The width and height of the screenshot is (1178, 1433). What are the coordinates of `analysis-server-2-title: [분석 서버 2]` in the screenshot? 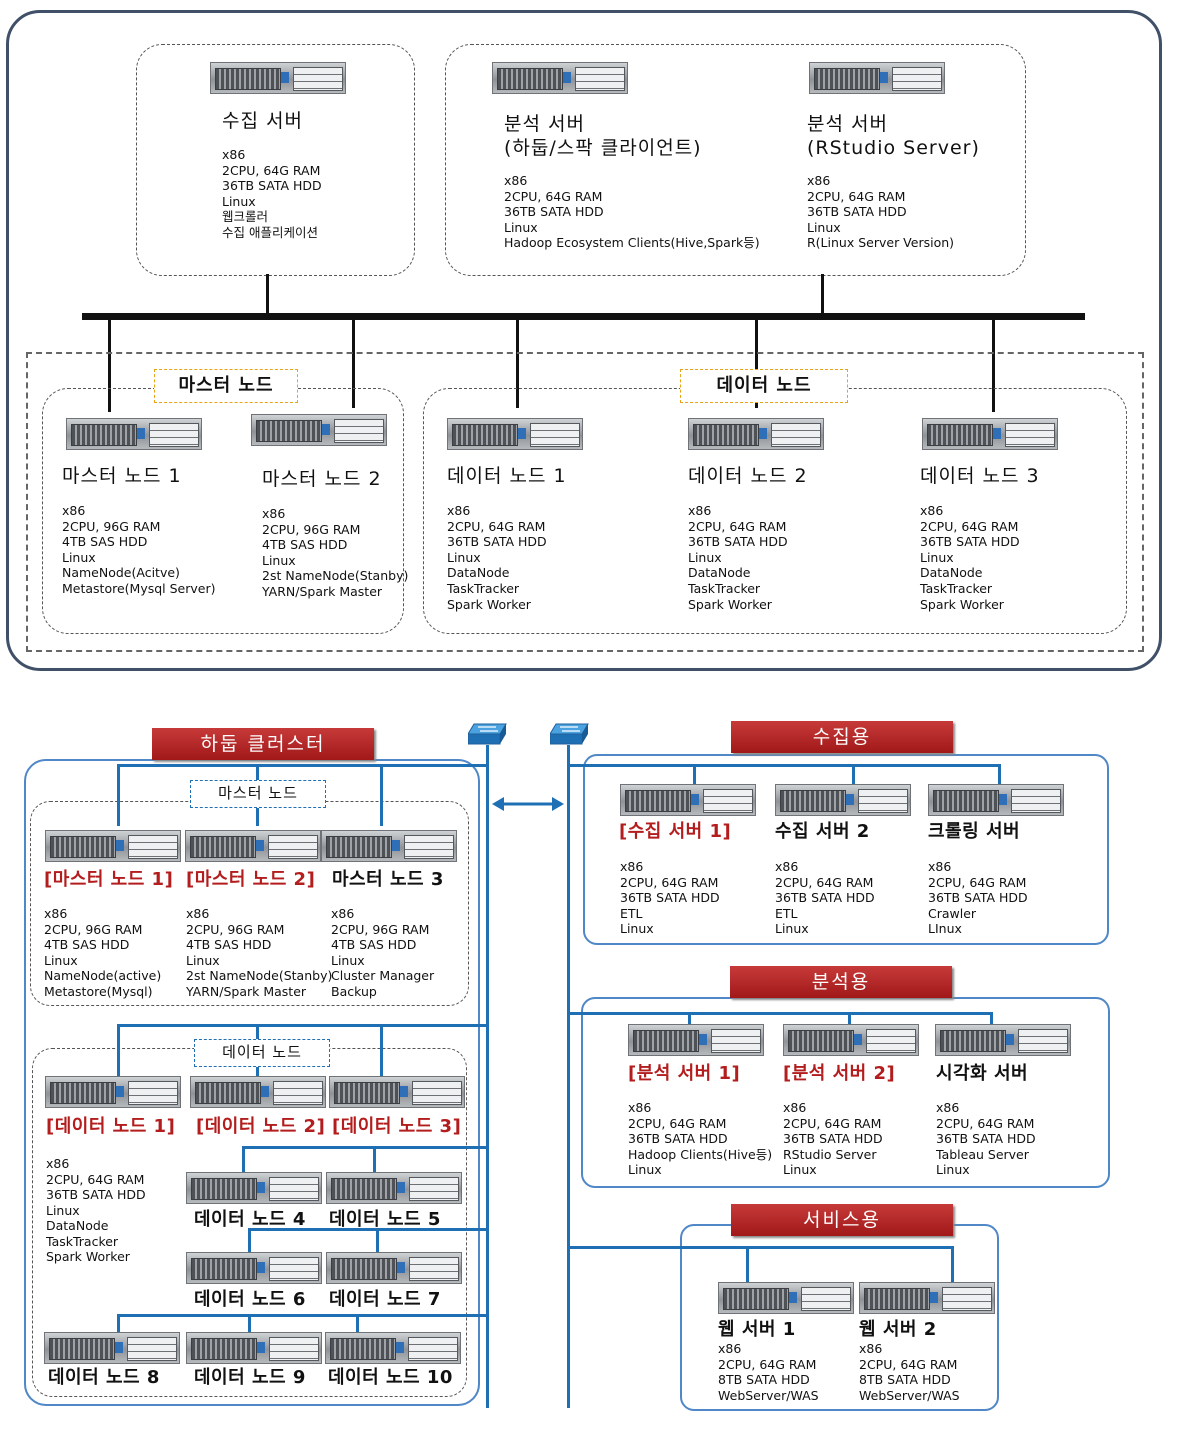 It's located at (839, 1073).